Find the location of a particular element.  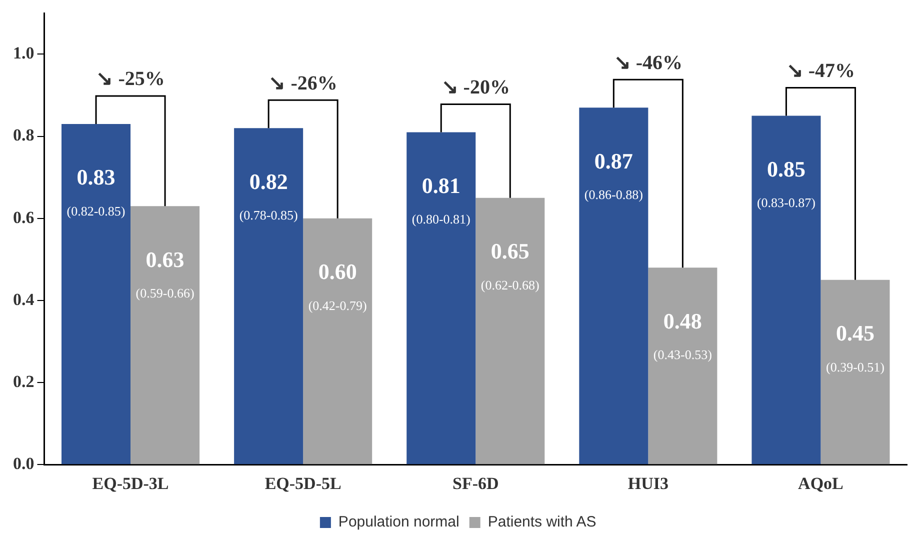

data-label: 0.87 (0.86-0.88) is located at coordinates (613, 175).